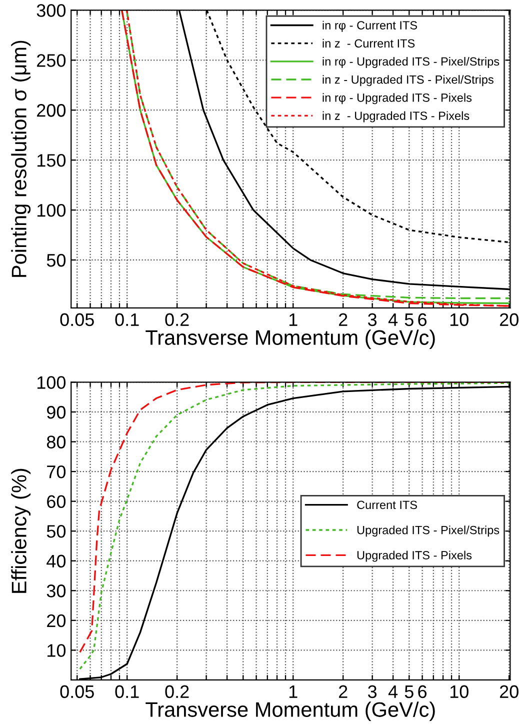 This screenshot has width=519, height=728. What do you see at coordinates (56, 471) in the screenshot?
I see `y-tick-label: 70` at bounding box center [56, 471].